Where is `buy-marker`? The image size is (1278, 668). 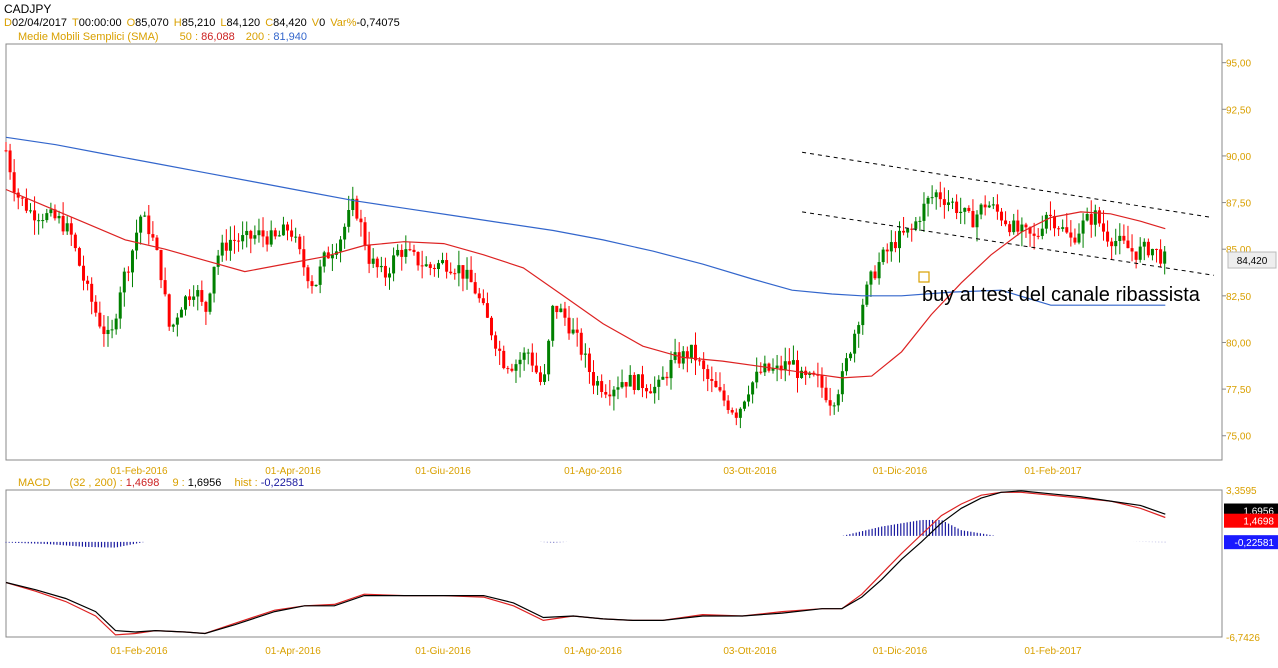
buy-marker is located at coordinates (924, 277).